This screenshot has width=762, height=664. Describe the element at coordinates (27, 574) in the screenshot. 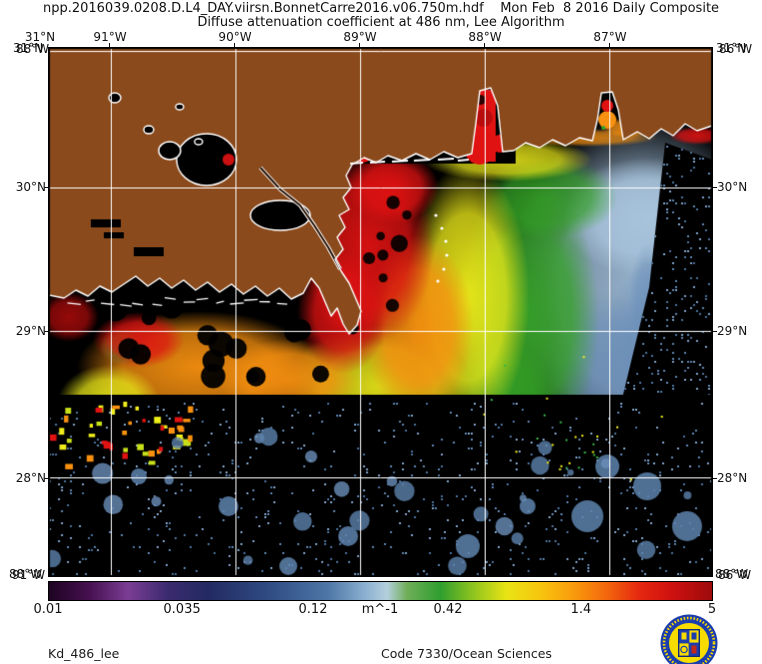

I see `corner-label-bottom-left: 88°W 91°W` at that location.